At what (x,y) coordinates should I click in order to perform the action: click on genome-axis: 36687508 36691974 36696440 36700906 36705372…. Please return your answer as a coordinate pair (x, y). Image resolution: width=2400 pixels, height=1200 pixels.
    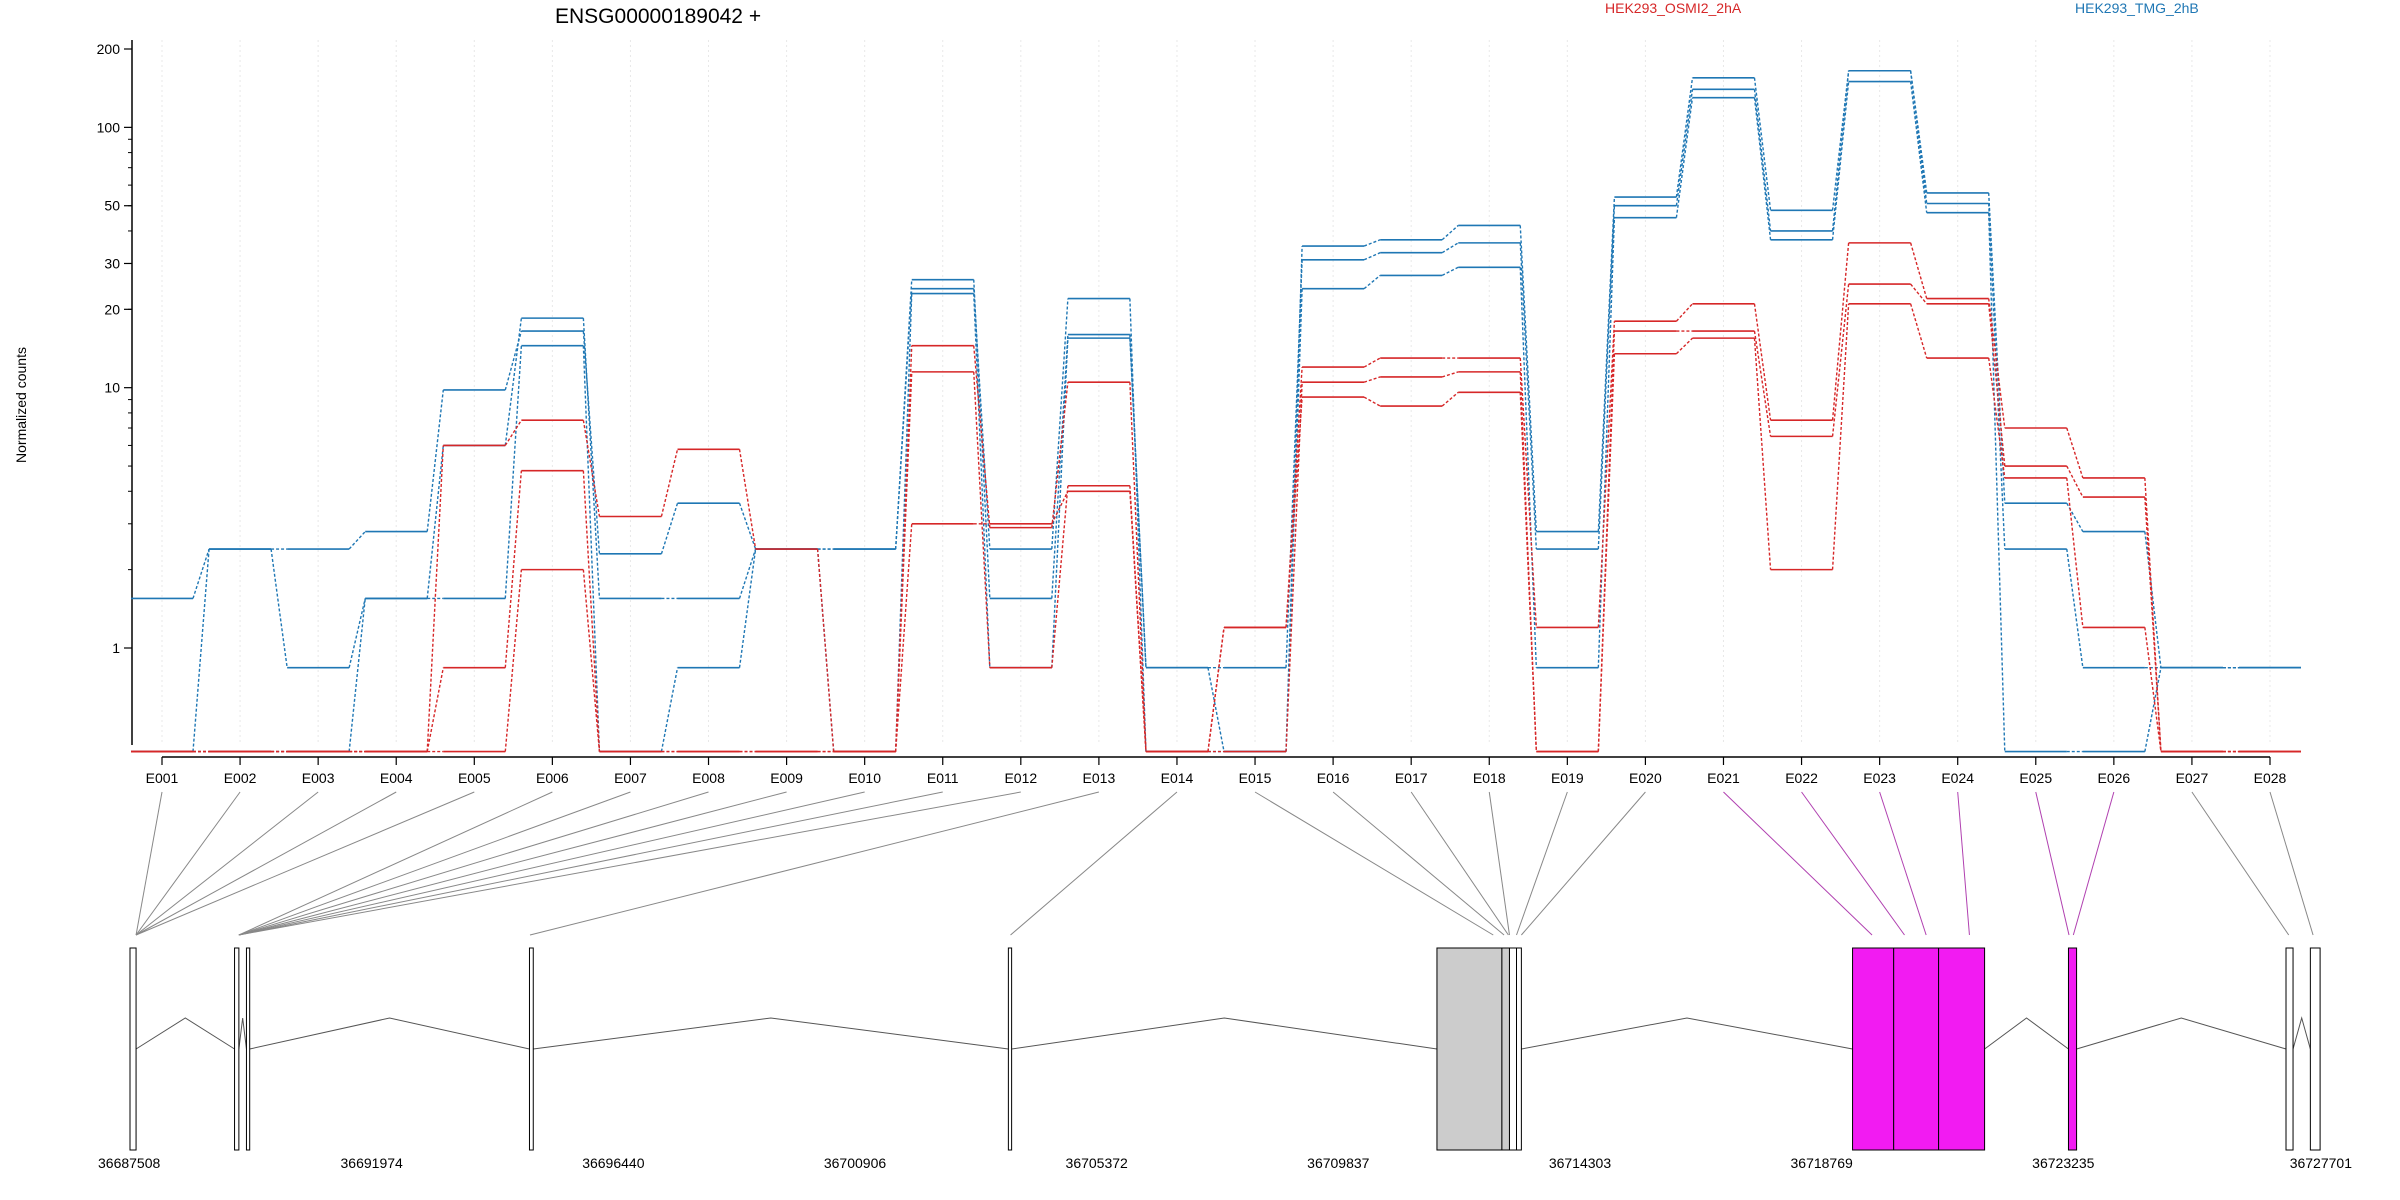
    Looking at the image, I should click on (1225, 1163).